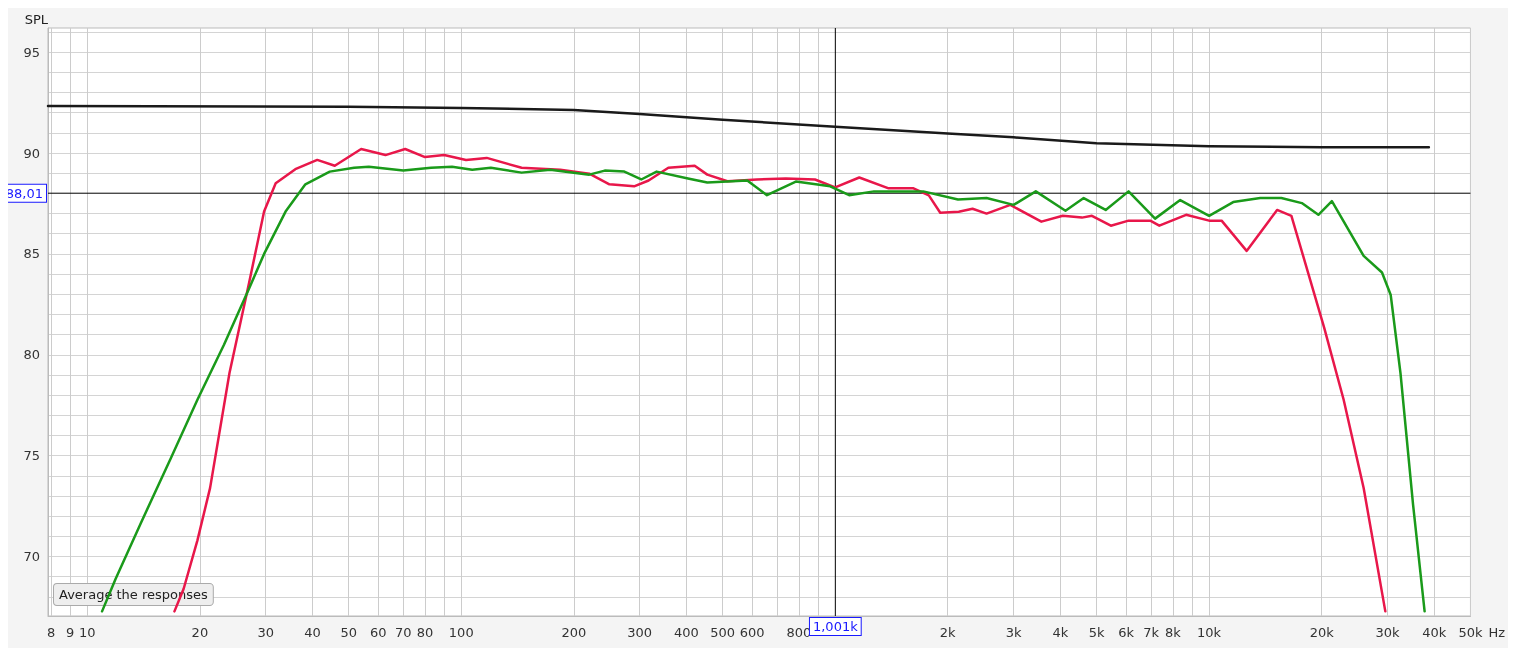 This screenshot has width=1516, height=656. What do you see at coordinates (31, 556) in the screenshot?
I see `y-tick-label: 70` at bounding box center [31, 556].